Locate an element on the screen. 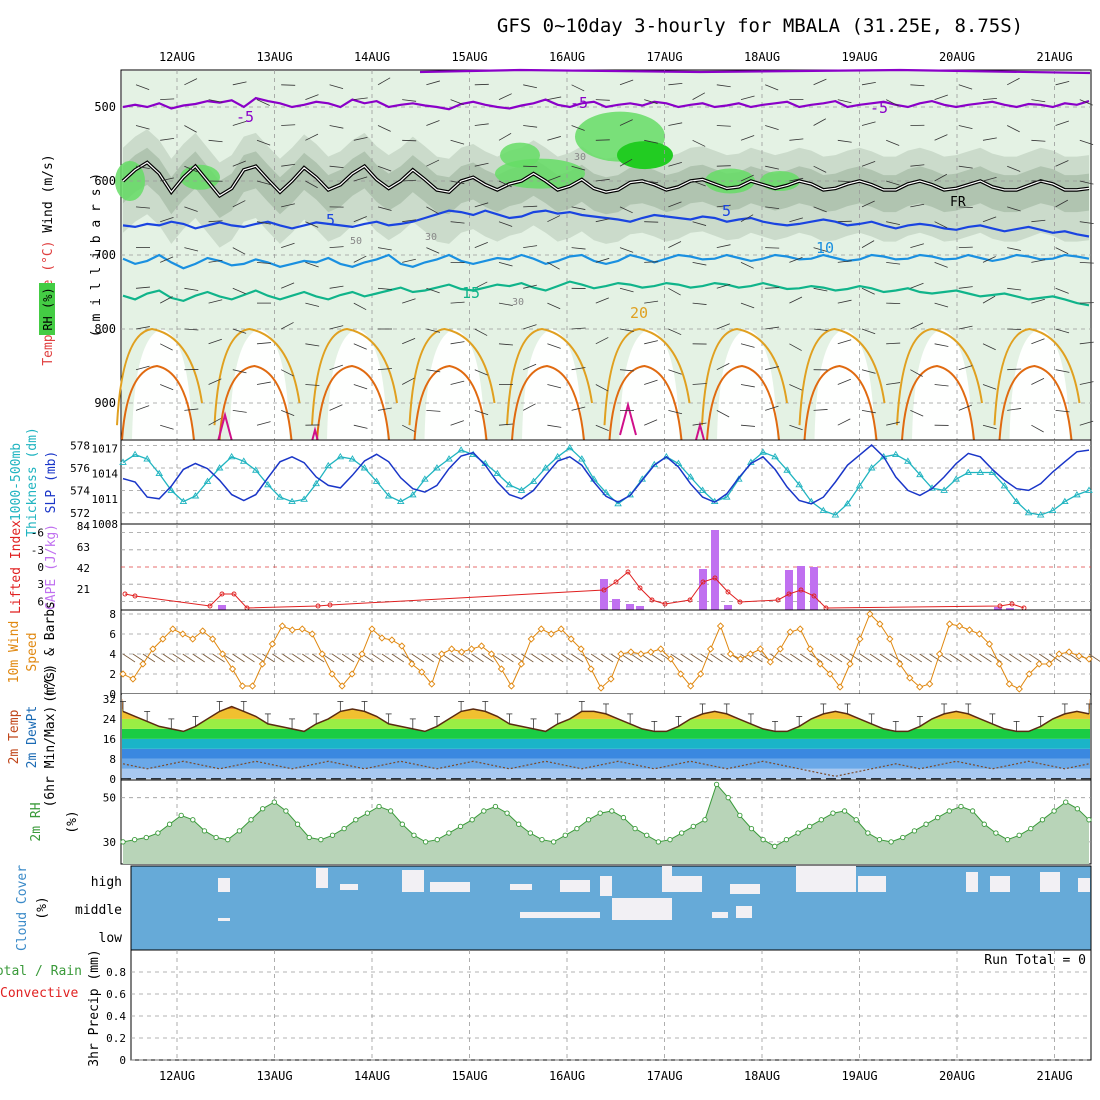 The height and width of the screenshot is (1100, 1100). day-label-bottom: 18AUG is located at coordinates (762, 1076).